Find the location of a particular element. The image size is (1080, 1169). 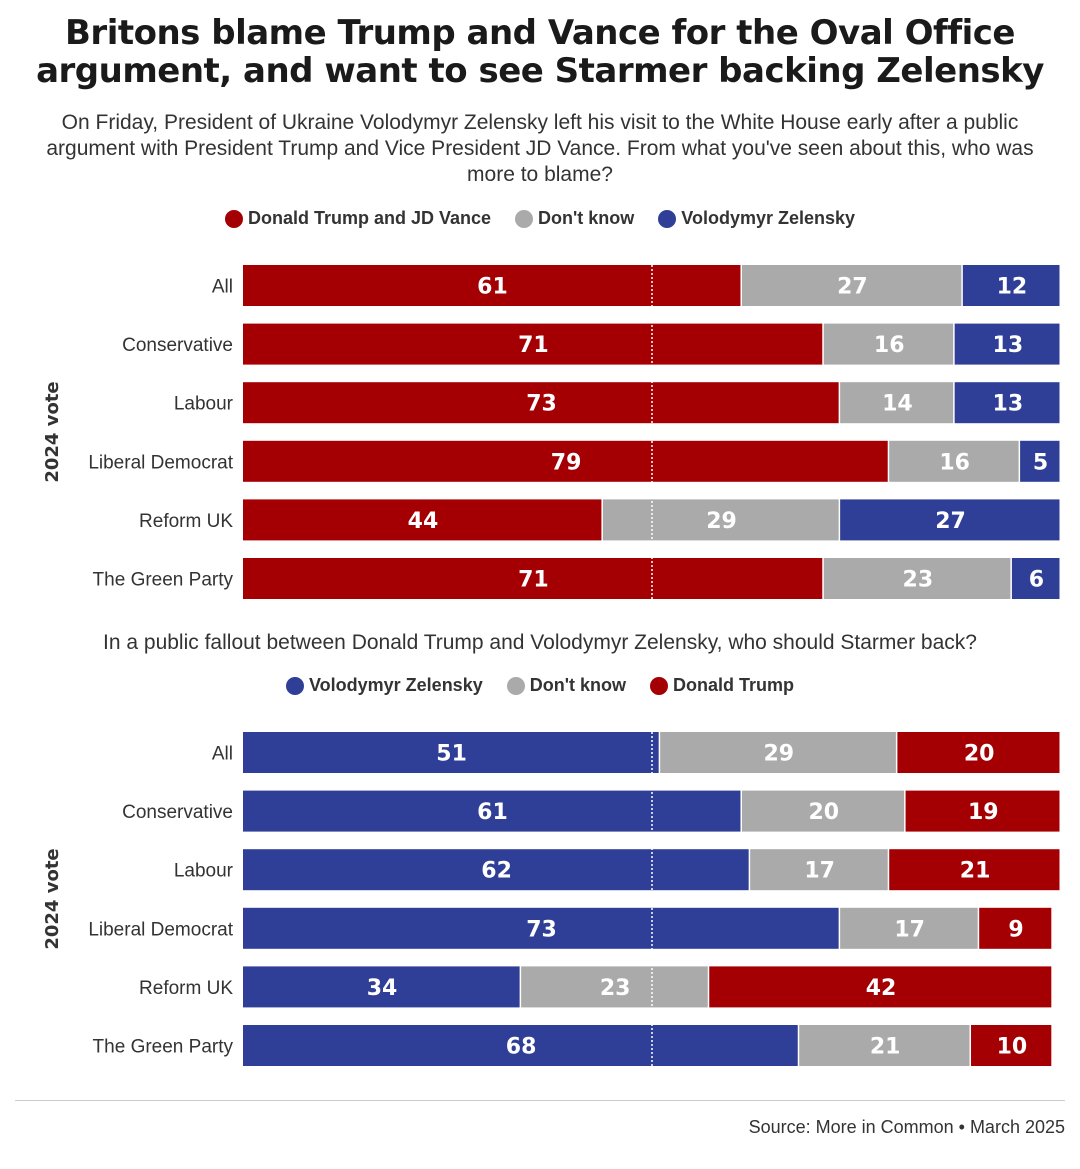

bar-labour-donald-trump-and-jd-vance is located at coordinates (541, 403).